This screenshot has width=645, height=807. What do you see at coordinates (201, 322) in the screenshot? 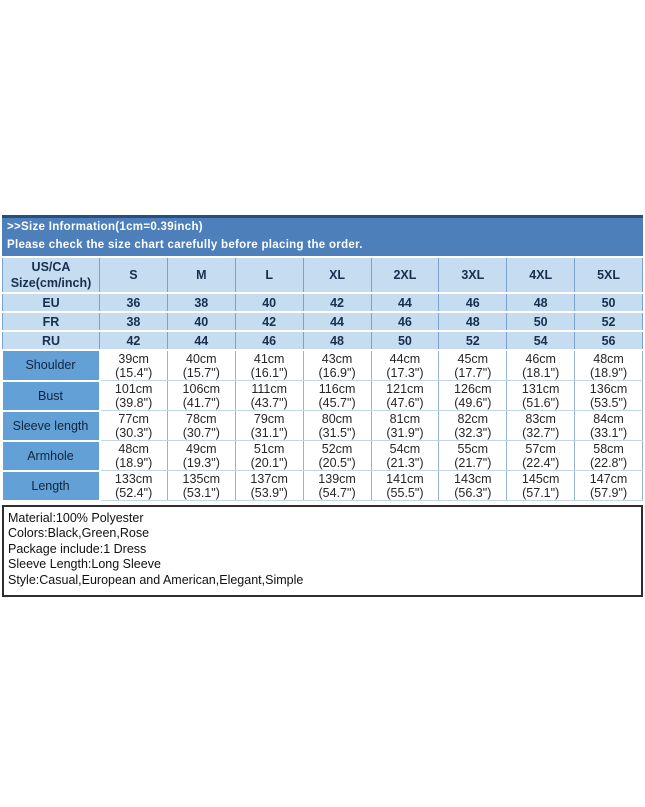
I see `region-size-value: 40` at bounding box center [201, 322].